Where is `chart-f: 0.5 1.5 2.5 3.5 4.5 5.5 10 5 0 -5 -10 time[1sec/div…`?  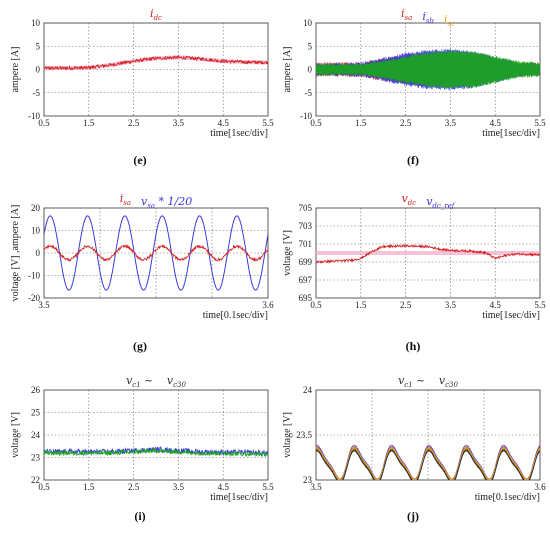 chart-f: 0.5 1.5 2.5 3.5 4.5 5.5 10 5 0 -5 -10 time[1sec/div… is located at coordinates (414, 73).